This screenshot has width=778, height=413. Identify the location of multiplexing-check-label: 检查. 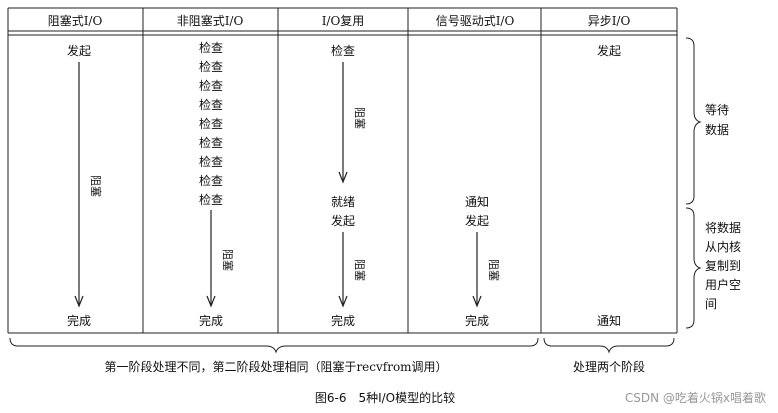
(343, 50).